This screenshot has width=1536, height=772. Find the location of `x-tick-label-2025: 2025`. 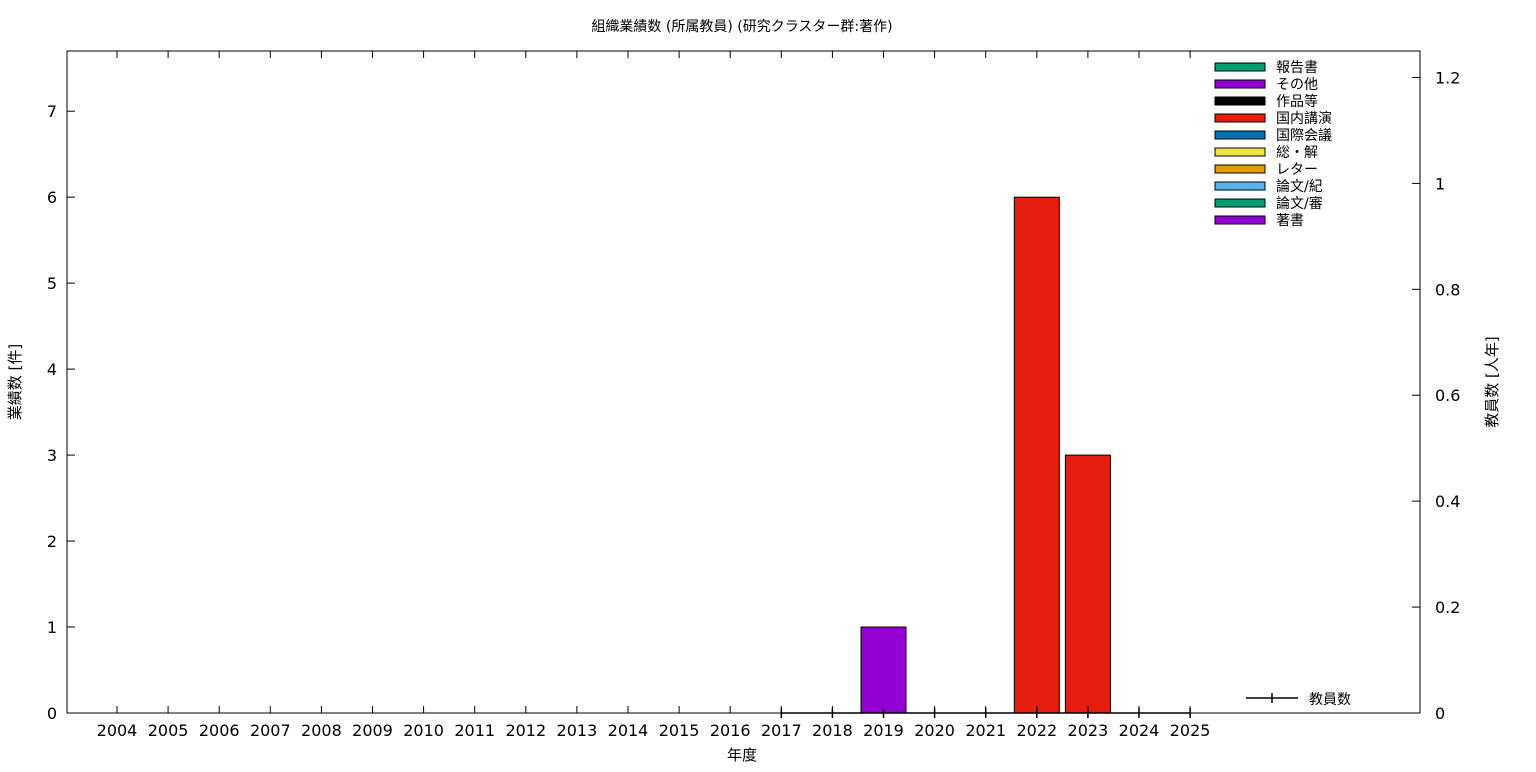

x-tick-label-2025: 2025 is located at coordinates (1190, 730).